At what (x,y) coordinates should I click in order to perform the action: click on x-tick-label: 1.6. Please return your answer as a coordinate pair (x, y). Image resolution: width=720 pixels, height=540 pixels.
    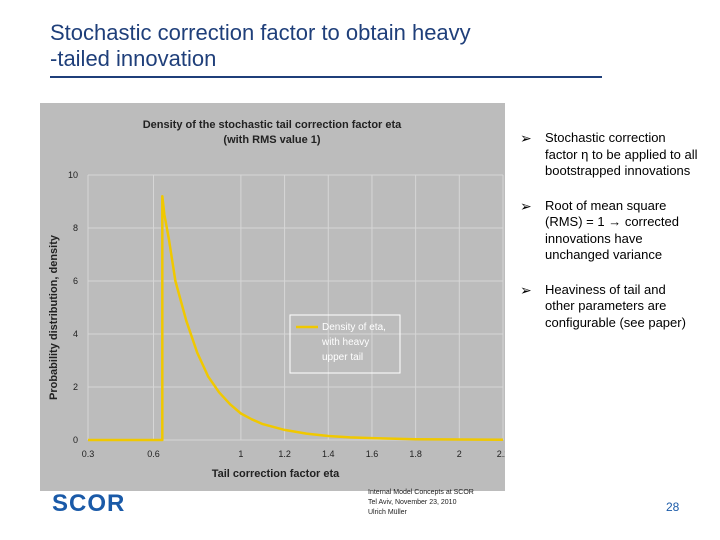
    Looking at the image, I should click on (372, 454).